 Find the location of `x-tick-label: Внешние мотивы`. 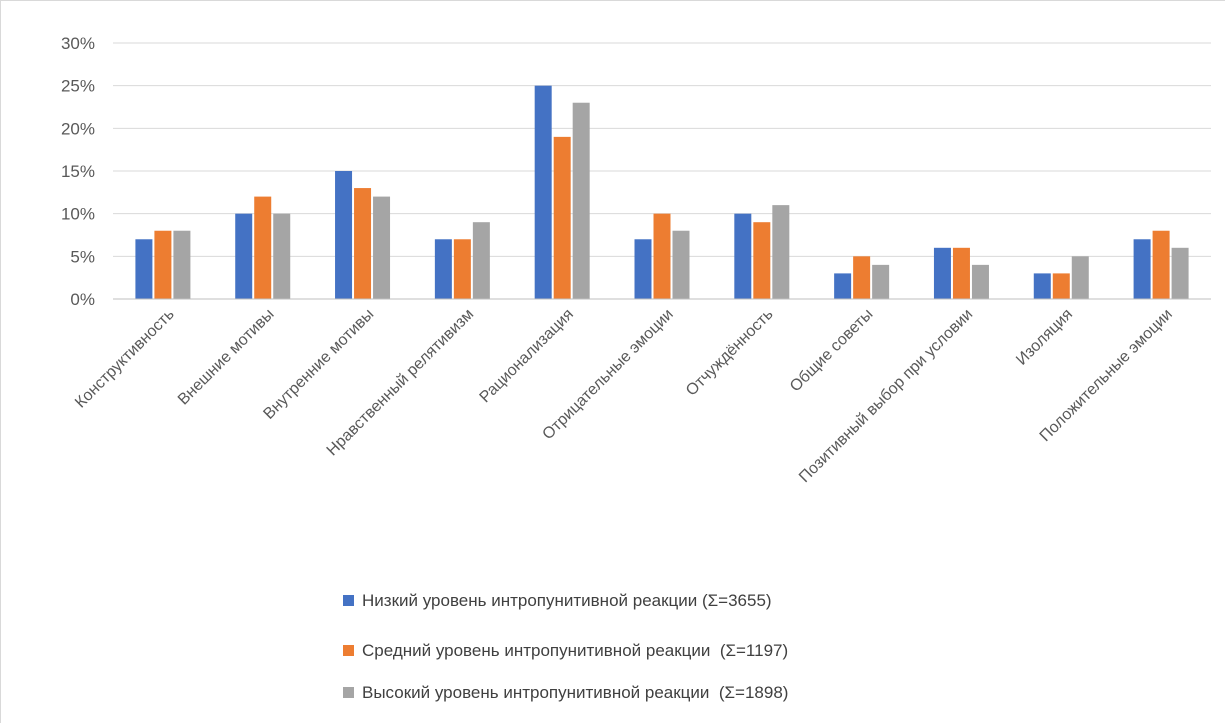

x-tick-label: Внешние мотивы is located at coordinates (226, 357).